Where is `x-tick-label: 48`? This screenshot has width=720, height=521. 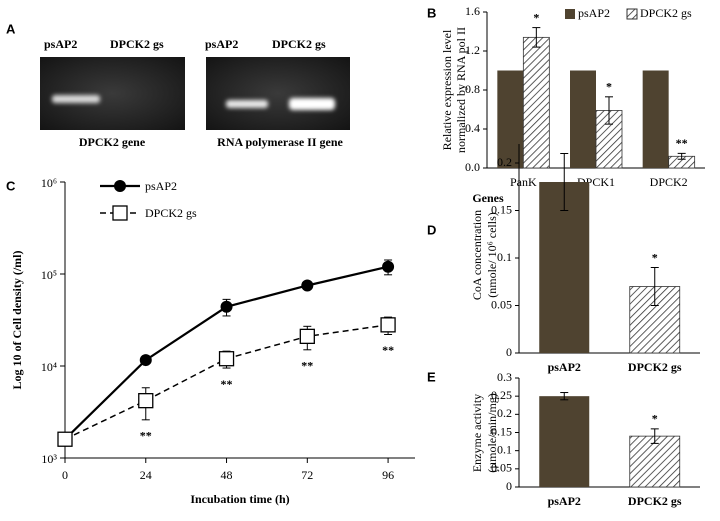 x-tick-label: 48 is located at coordinates (227, 475).